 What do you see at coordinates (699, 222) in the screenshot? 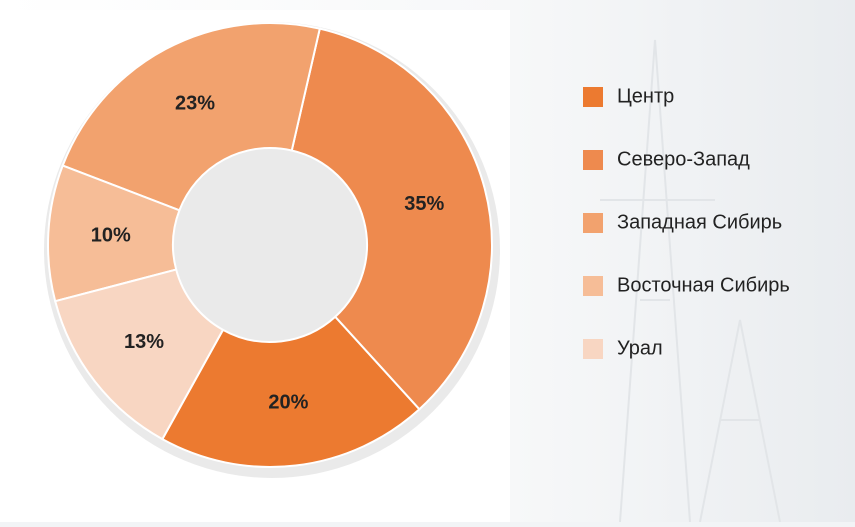
I see `legend-label: Западная Сибирь` at bounding box center [699, 222].